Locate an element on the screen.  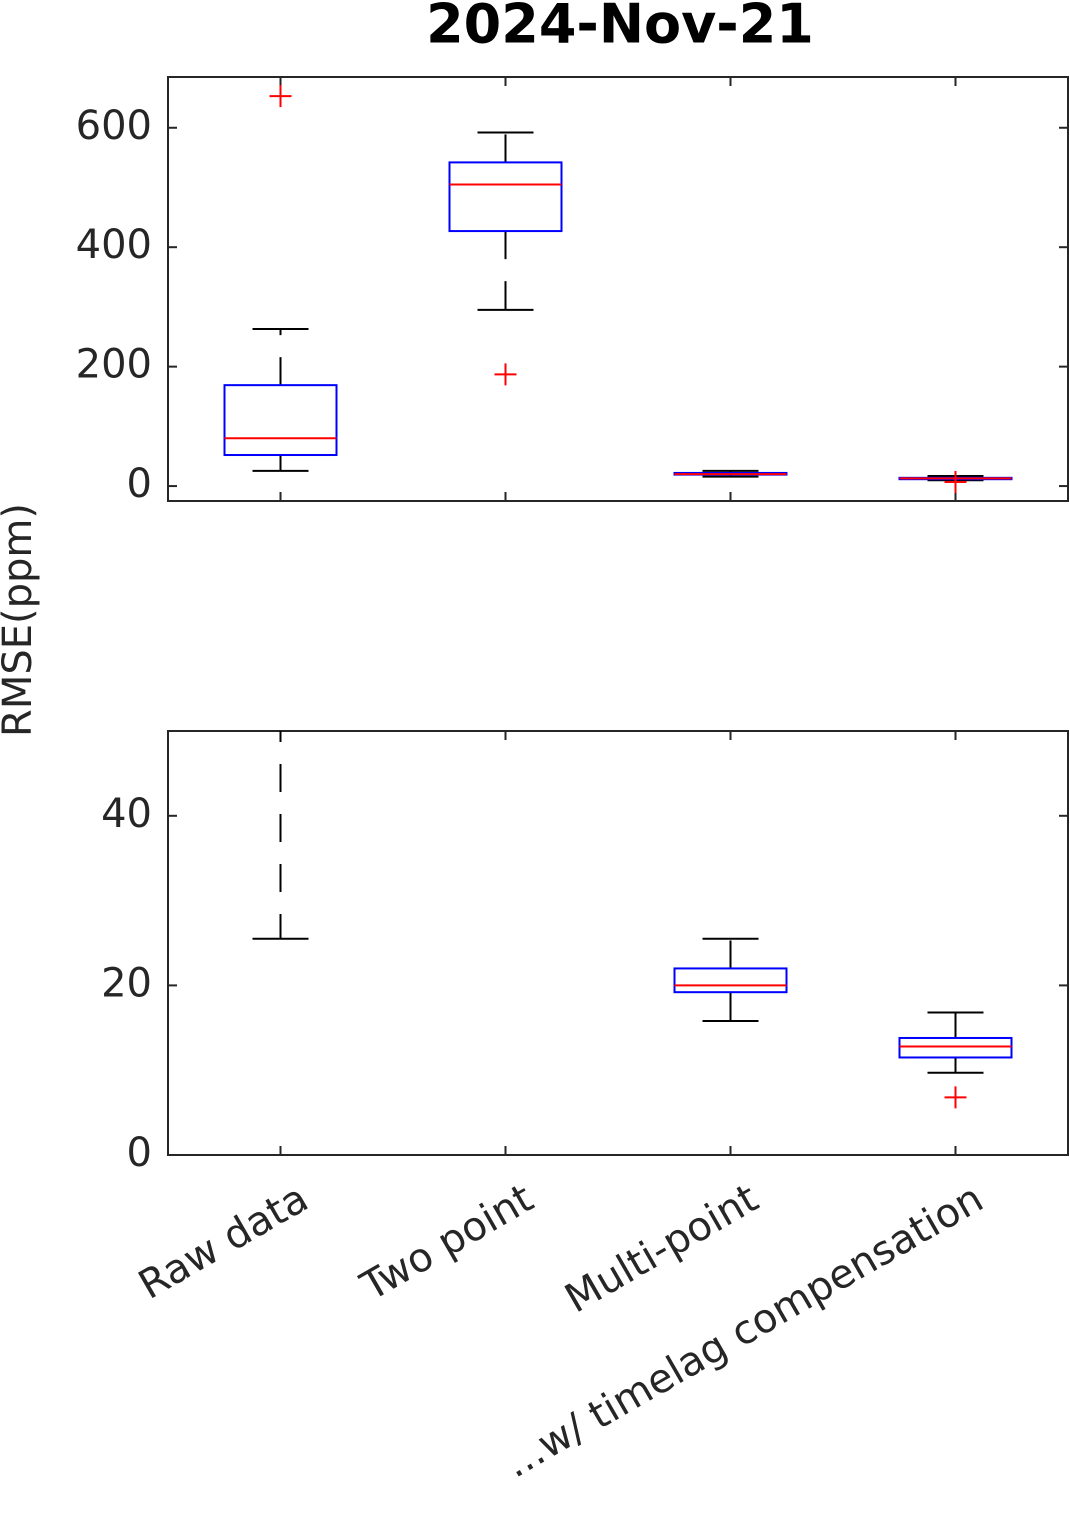
y-axis-label: RMSE(ppm) is located at coordinates (20, 620).